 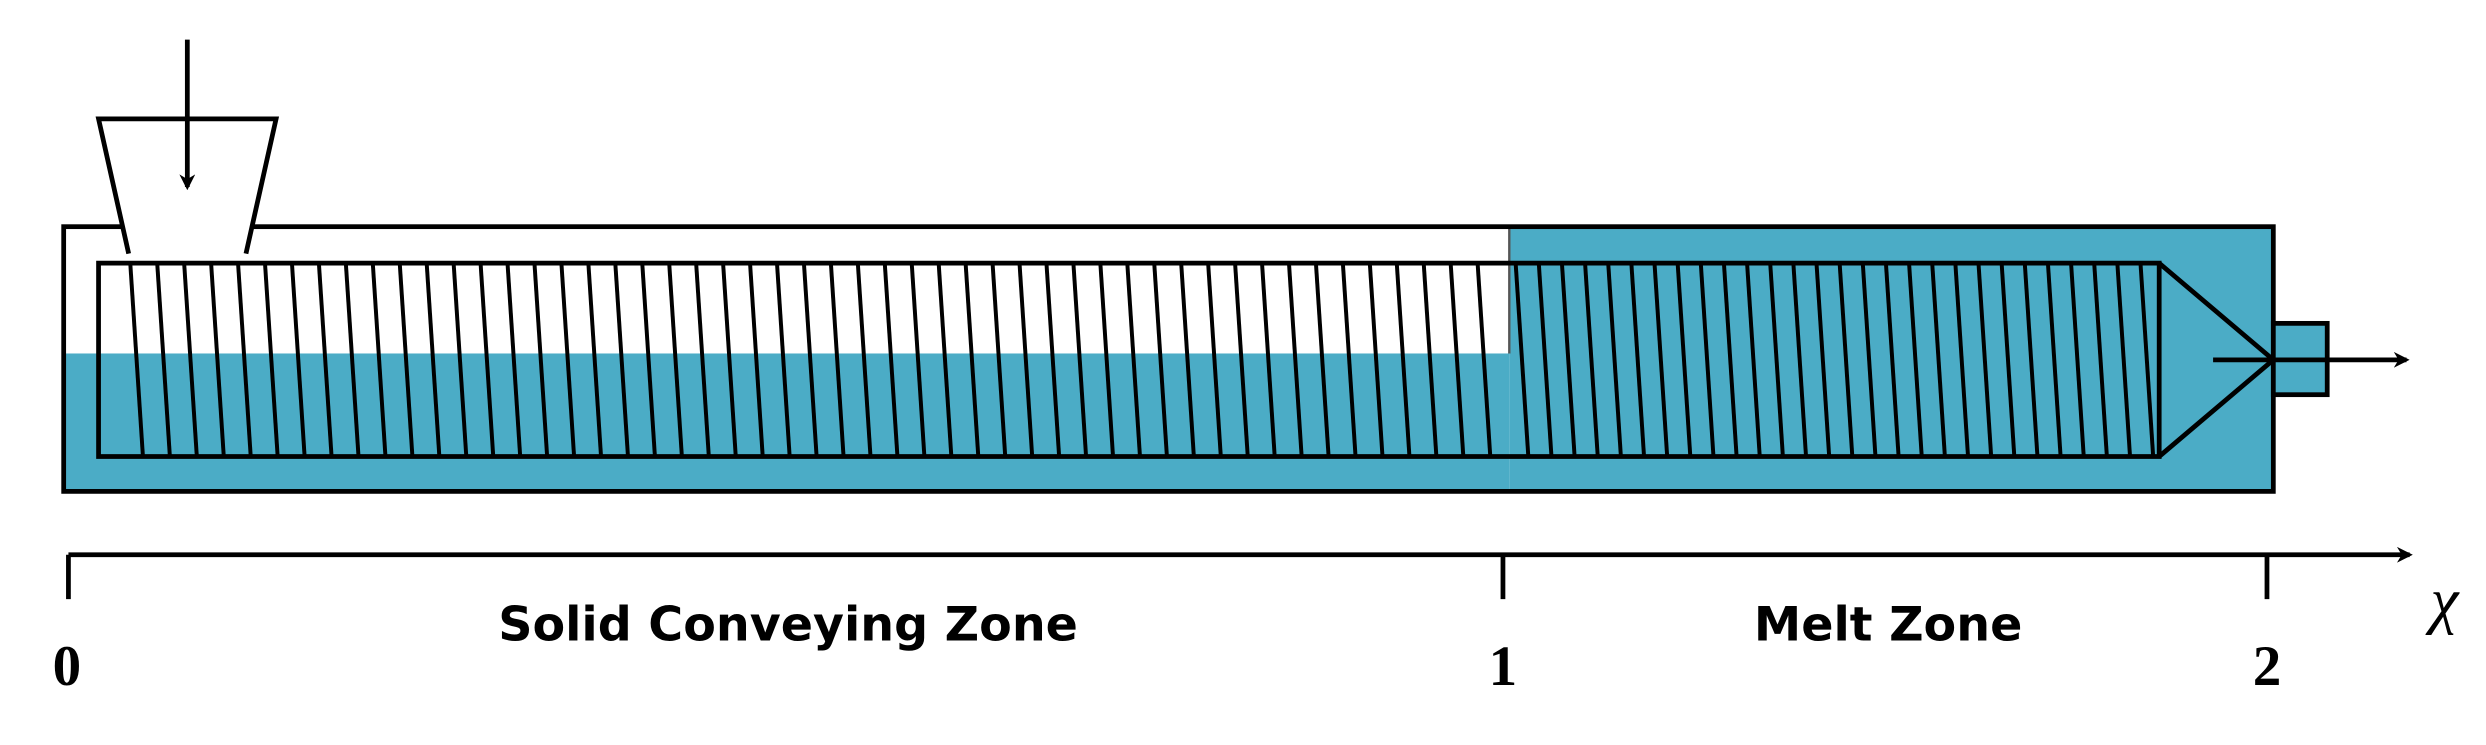 I want to click on tick-label: 0, so click(x=67, y=666).